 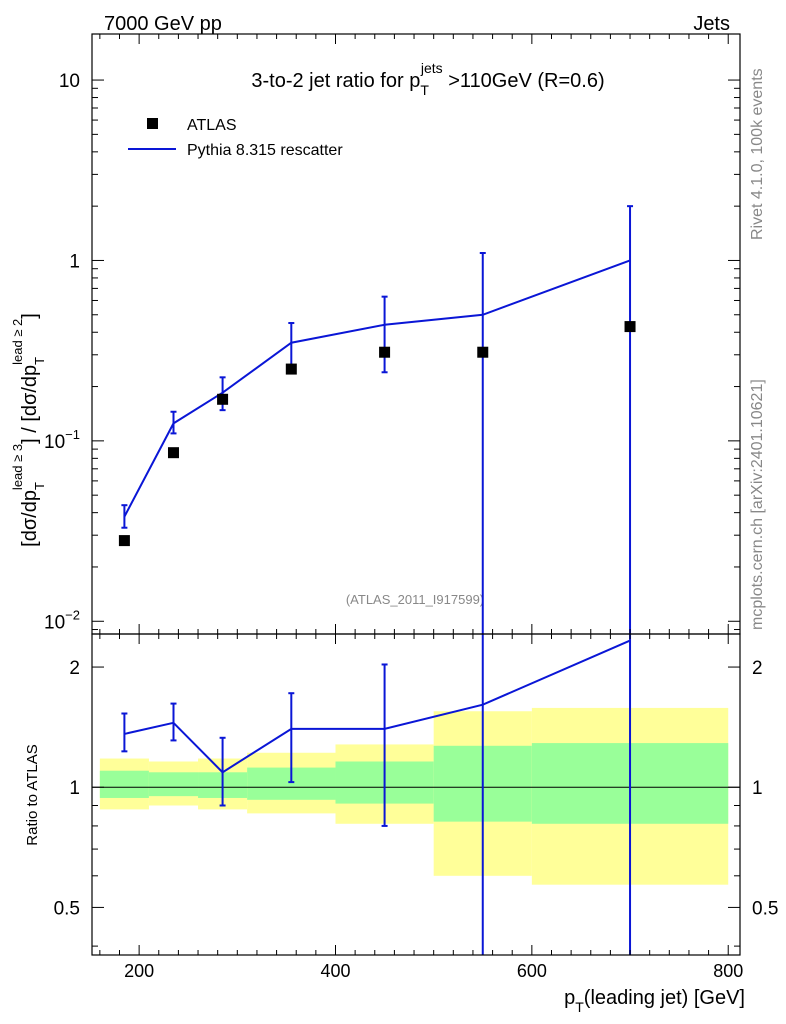 What do you see at coordinates (728, 971) in the screenshot?
I see `x-tick-label-800: 800` at bounding box center [728, 971].